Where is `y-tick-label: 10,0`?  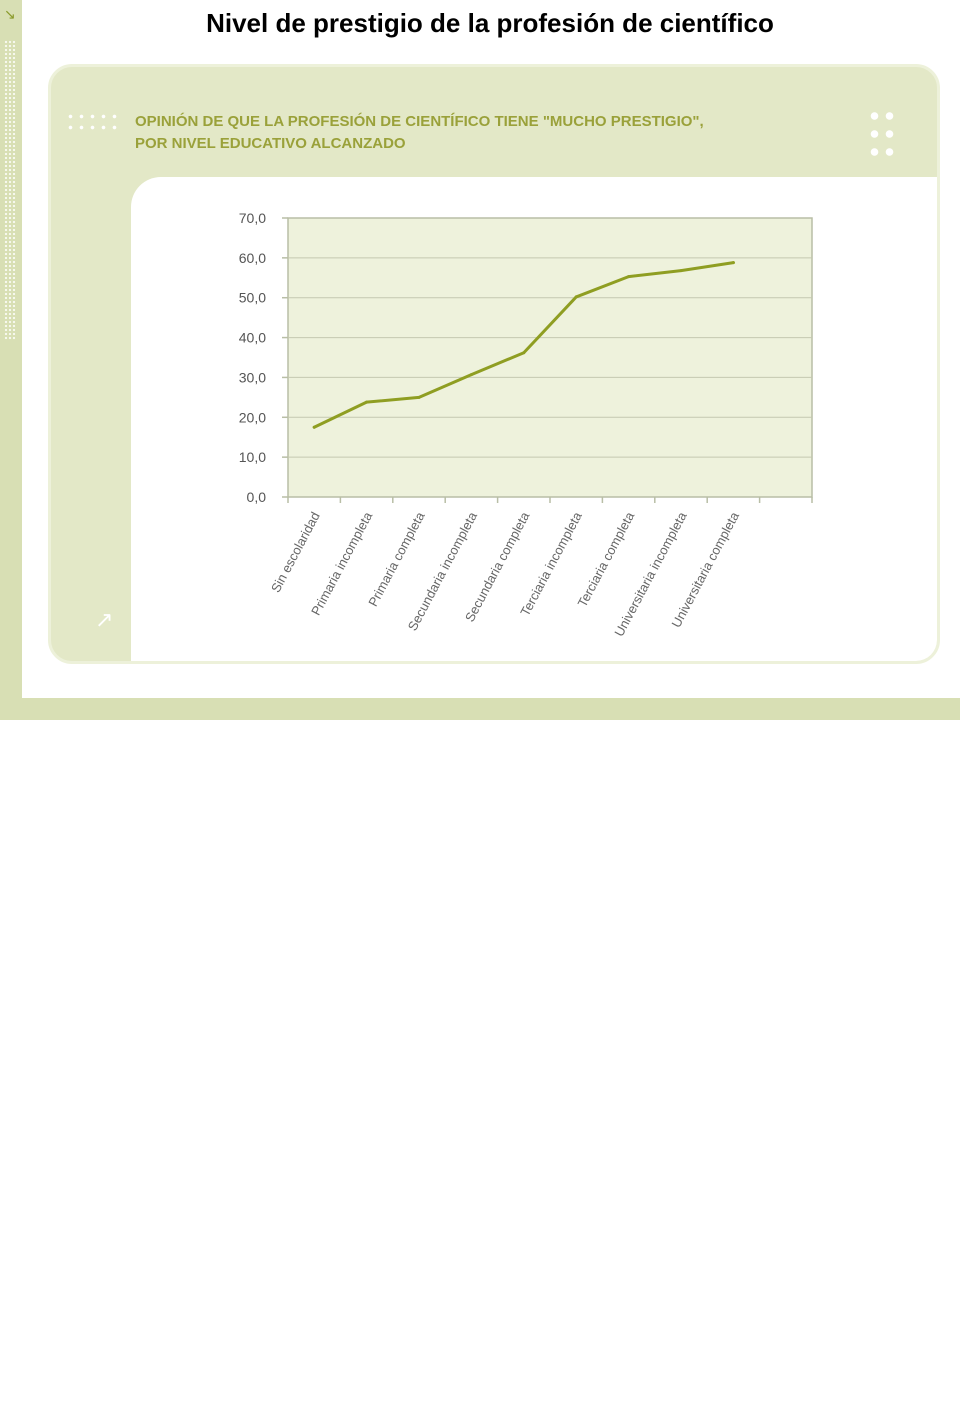
y-tick-label: 10,0 is located at coordinates (252, 457).